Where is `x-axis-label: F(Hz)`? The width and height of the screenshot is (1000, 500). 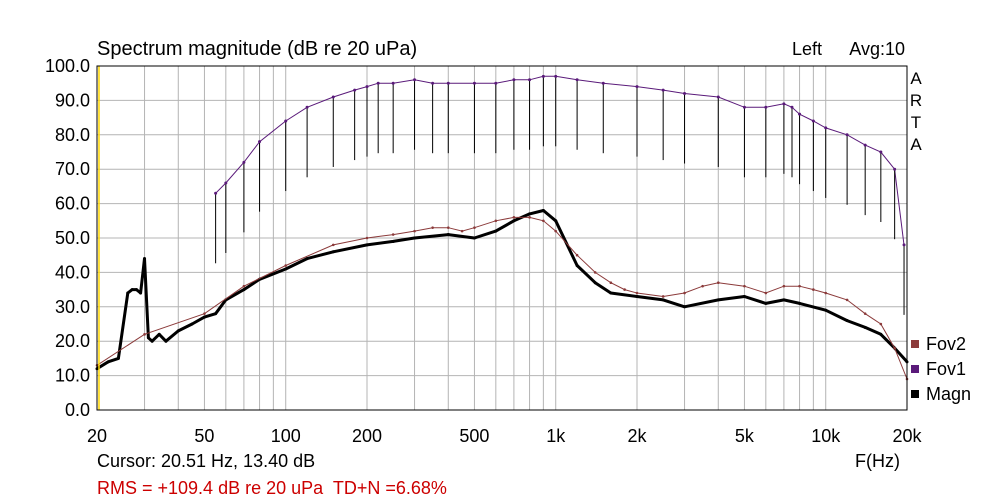
x-axis-label: F(Hz) is located at coordinates (877, 461).